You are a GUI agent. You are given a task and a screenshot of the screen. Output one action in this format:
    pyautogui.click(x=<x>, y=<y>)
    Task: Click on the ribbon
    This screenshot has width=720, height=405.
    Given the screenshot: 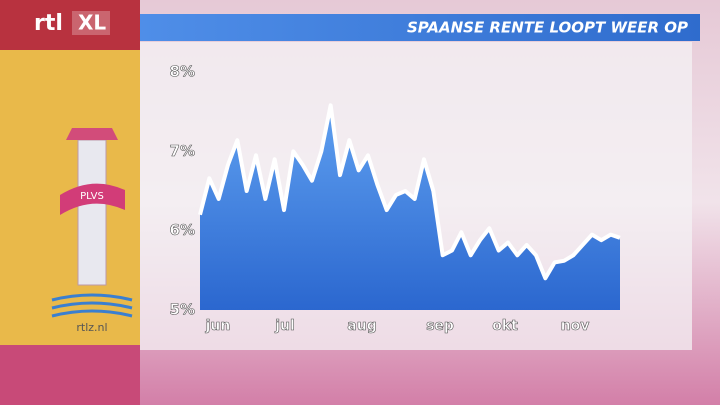 What is the action you would take?
    pyautogui.click(x=92, y=199)
    